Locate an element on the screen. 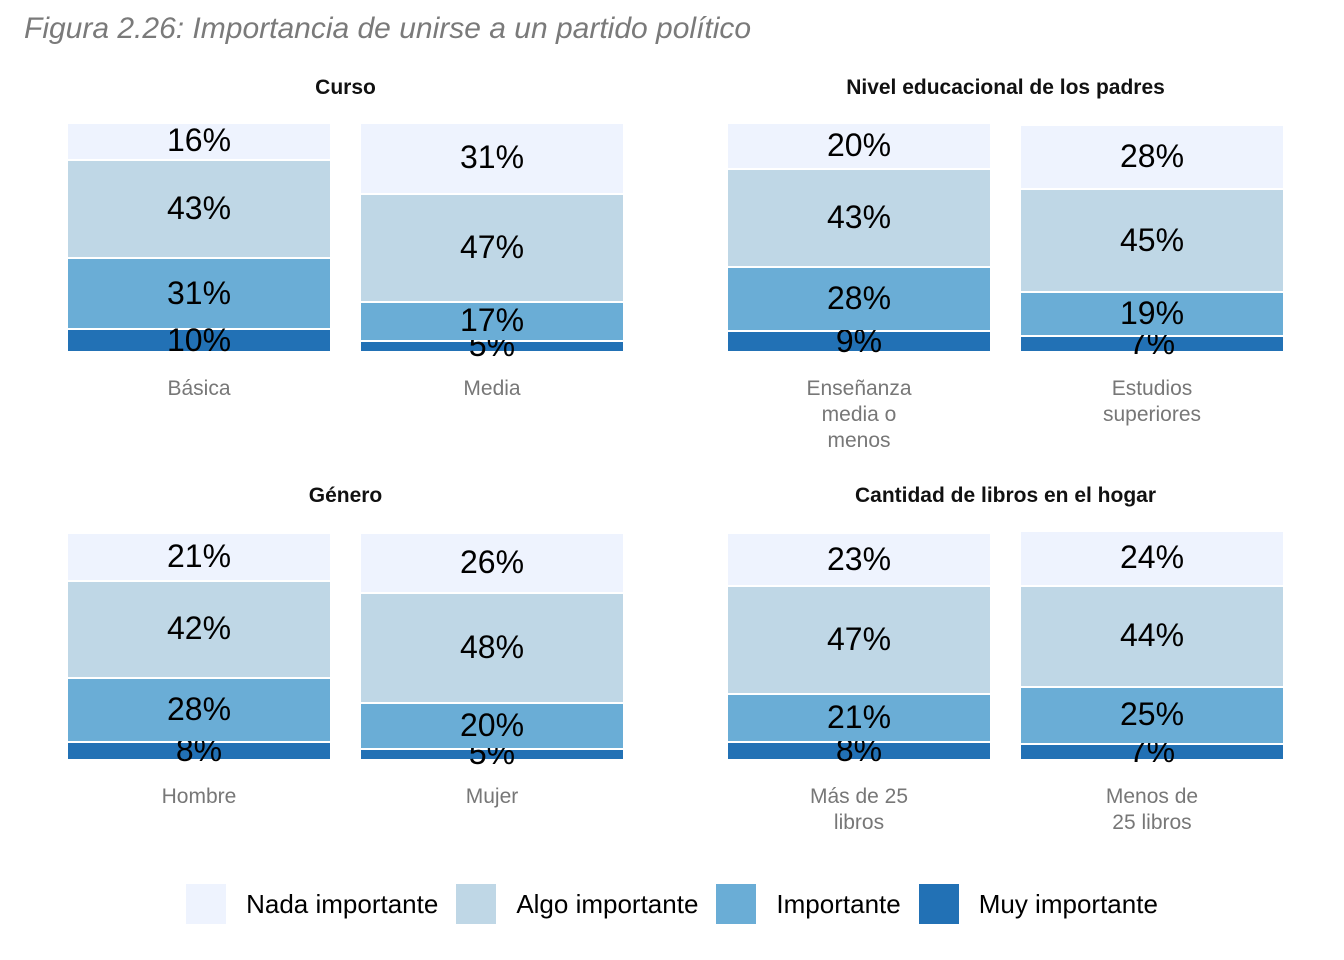  x-tick-label: Básica is located at coordinates (199, 388).